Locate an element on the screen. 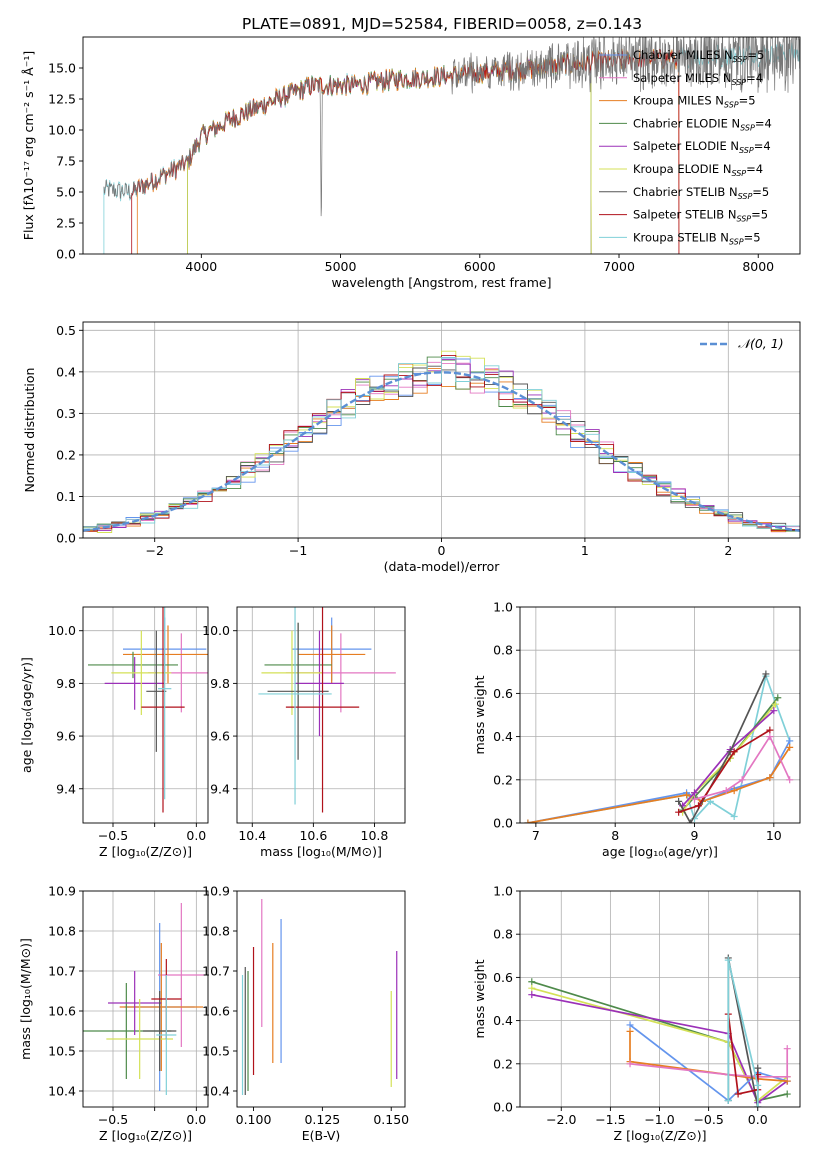 This screenshot has width=819, height=1170. legend-entry-nssp-value: =5 is located at coordinates (752, 237).